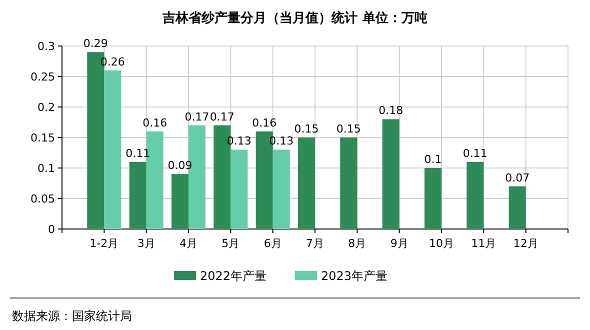  What do you see at coordinates (72, 316) in the screenshot?
I see `source-note: 数据来源：国家统计局` at bounding box center [72, 316].